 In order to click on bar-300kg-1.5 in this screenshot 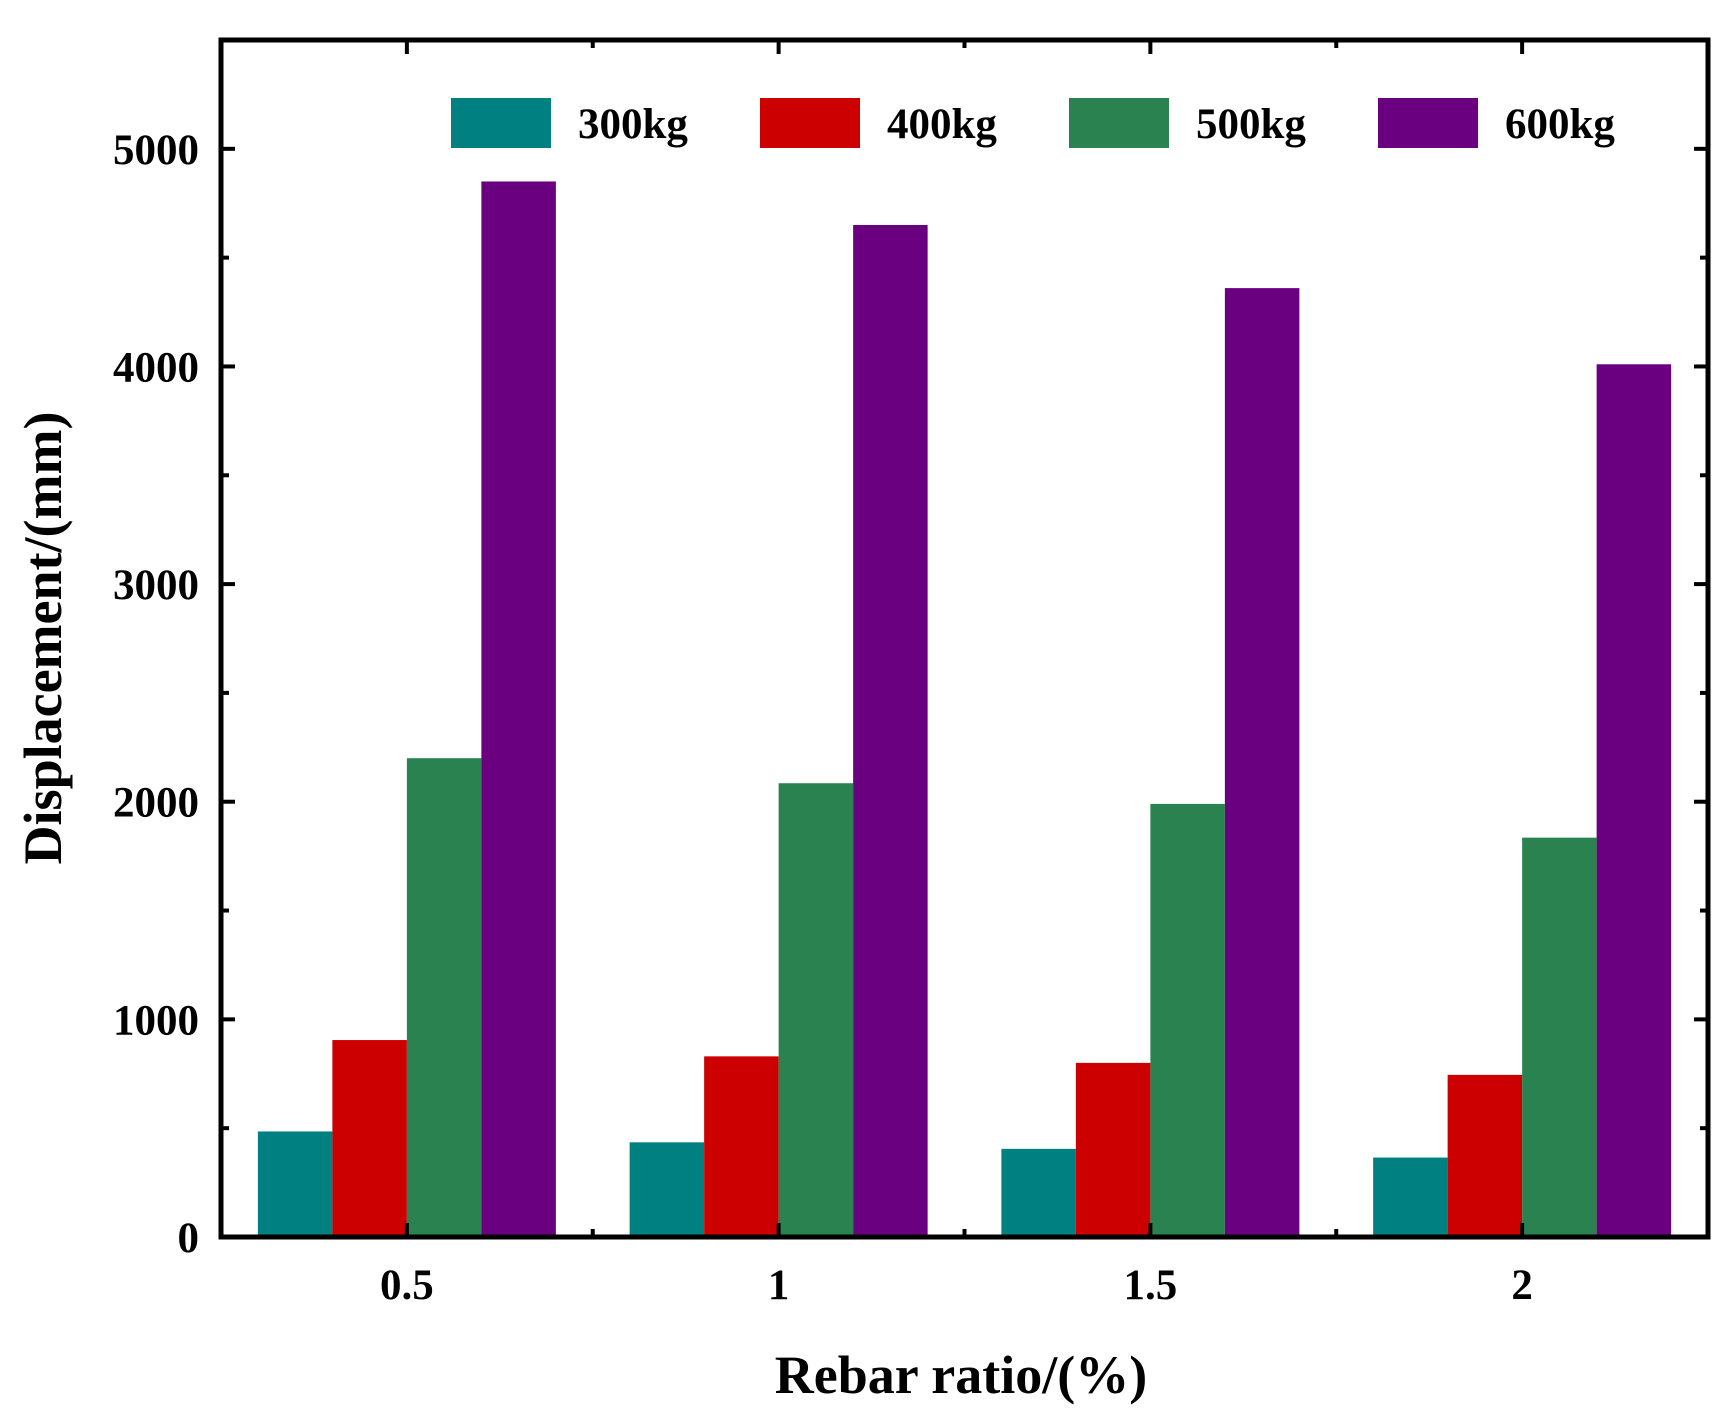, I will do `click(1038, 1192)`.